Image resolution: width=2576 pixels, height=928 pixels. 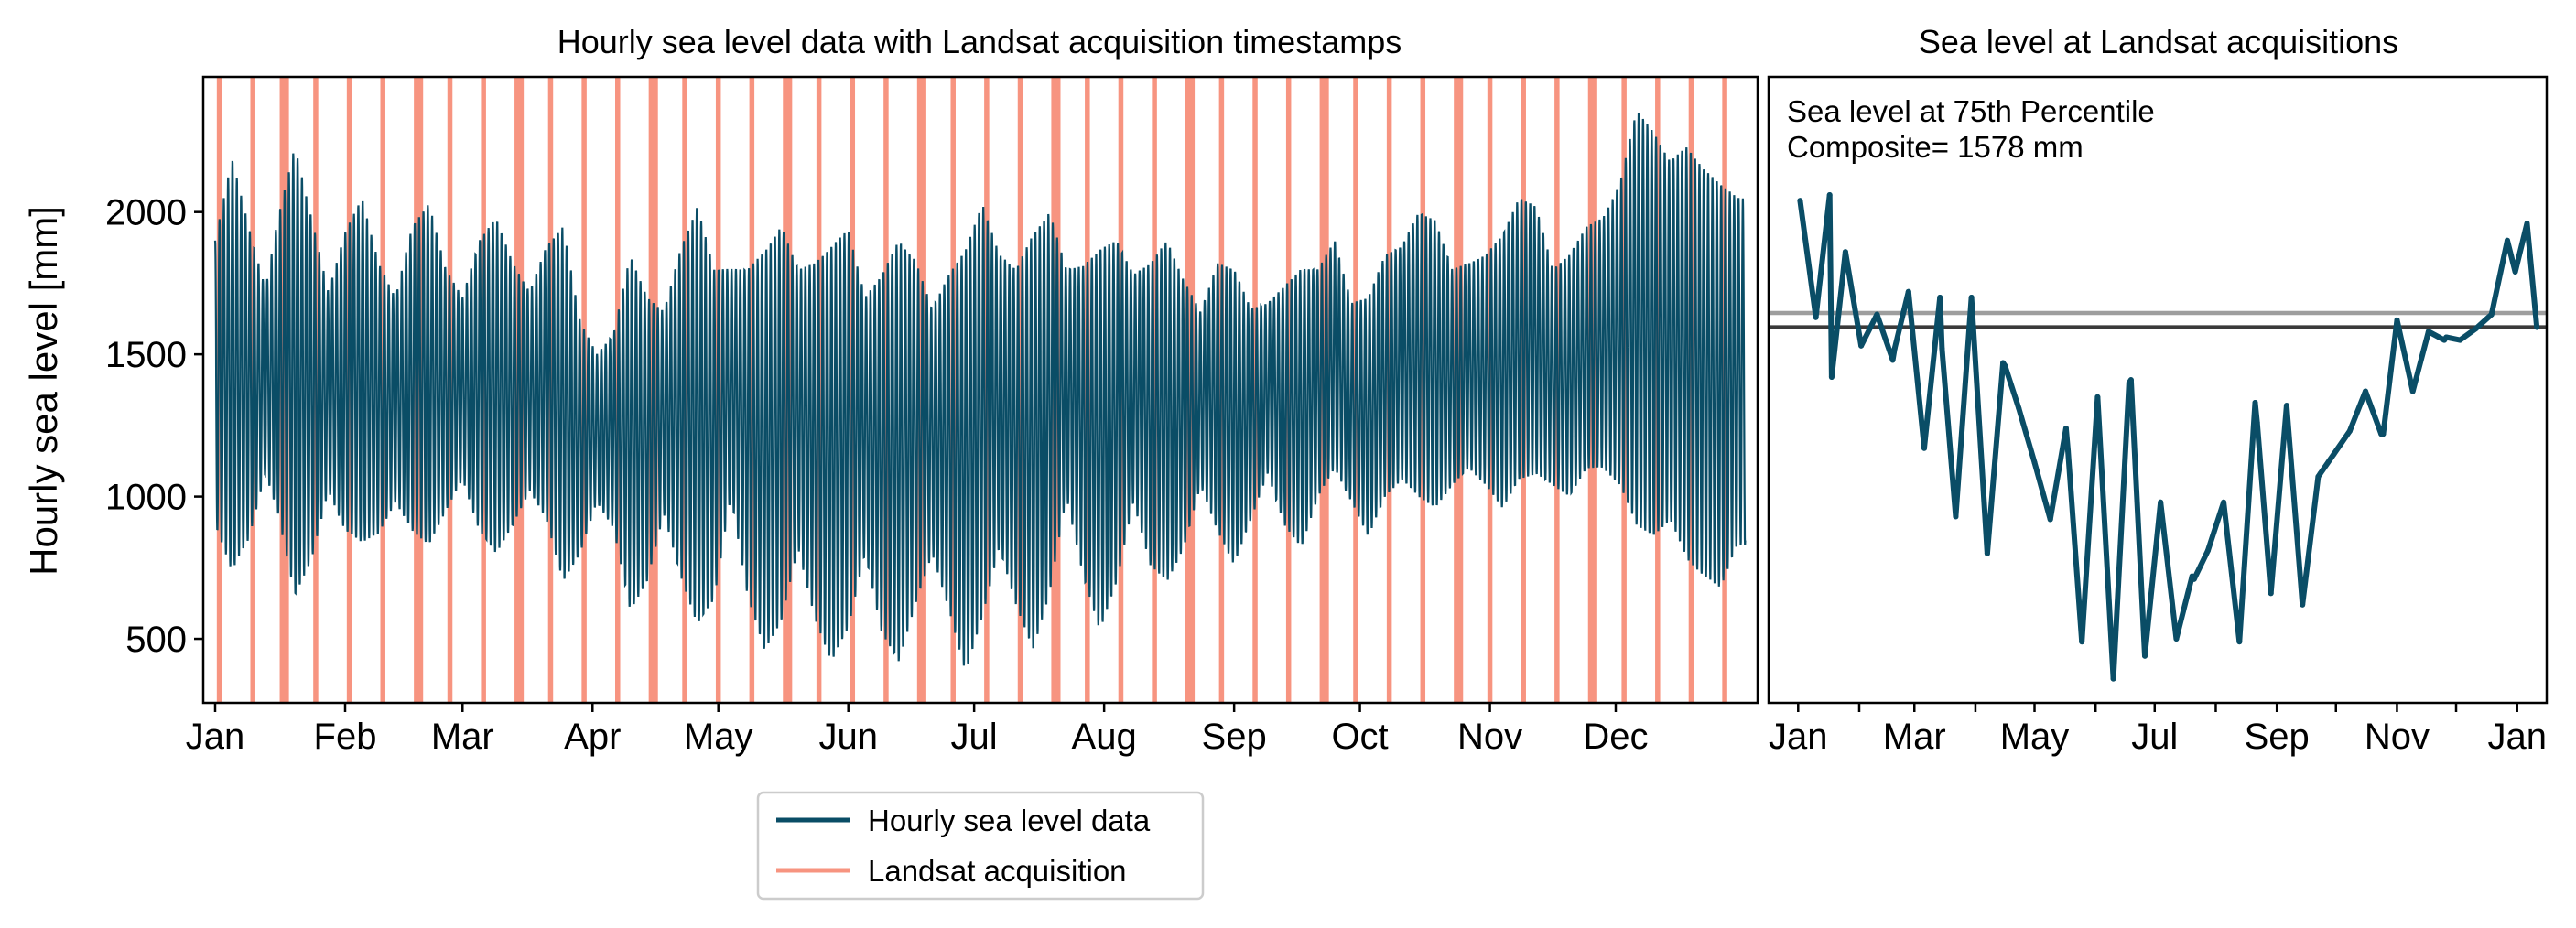 I want to click on y-tick-label: 2000, so click(x=146, y=213).